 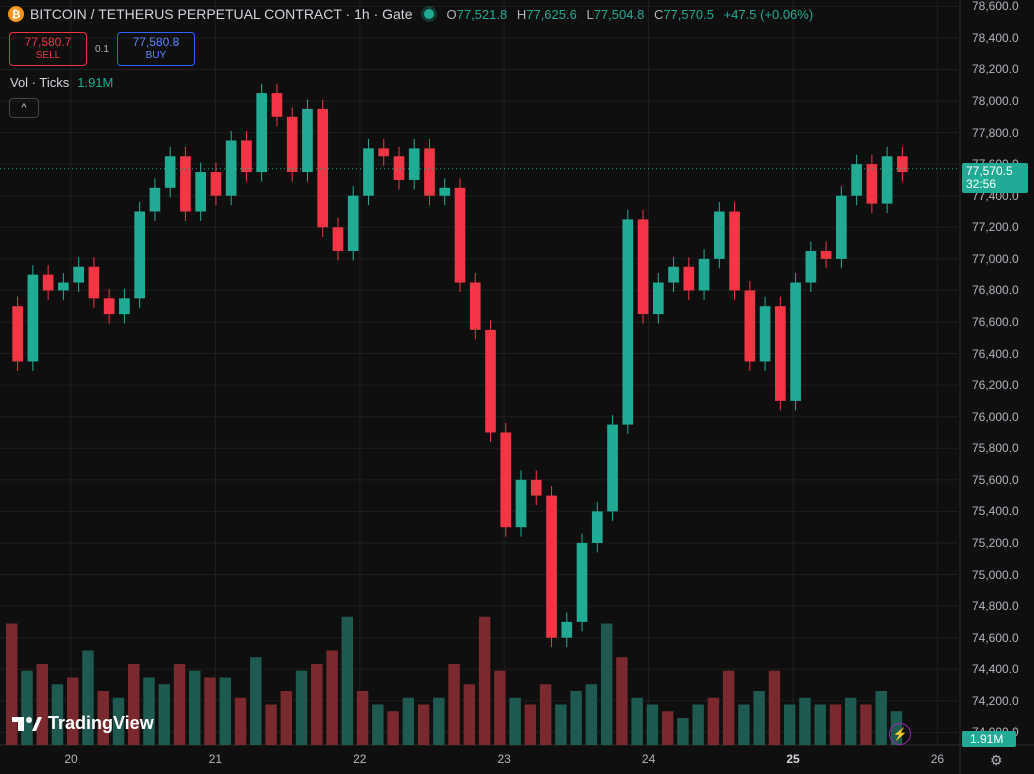 I want to click on last-price-label: 77,570.5 32:56, so click(x=995, y=178).